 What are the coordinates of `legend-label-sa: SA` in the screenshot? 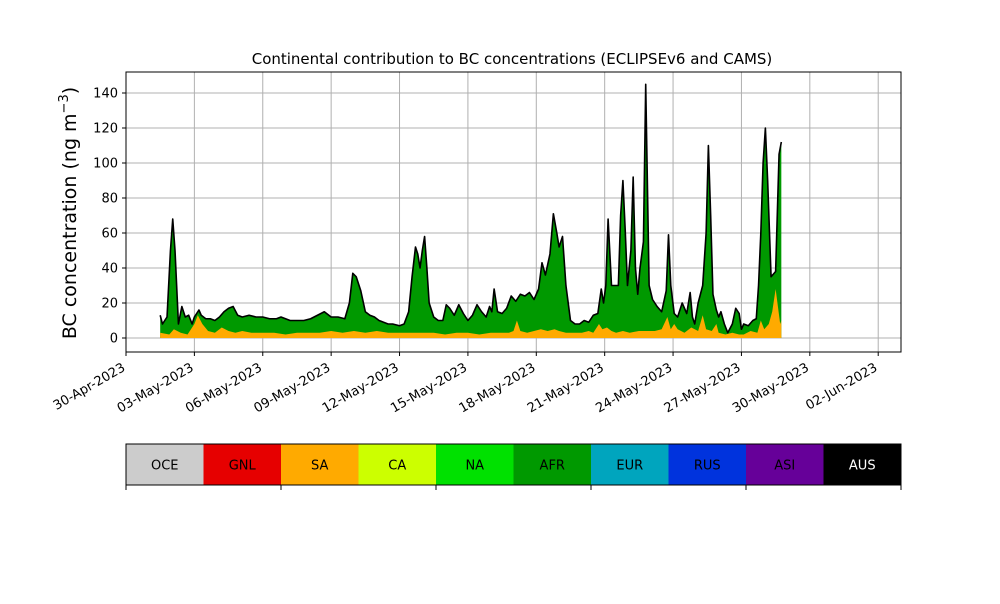 It's located at (319, 466).